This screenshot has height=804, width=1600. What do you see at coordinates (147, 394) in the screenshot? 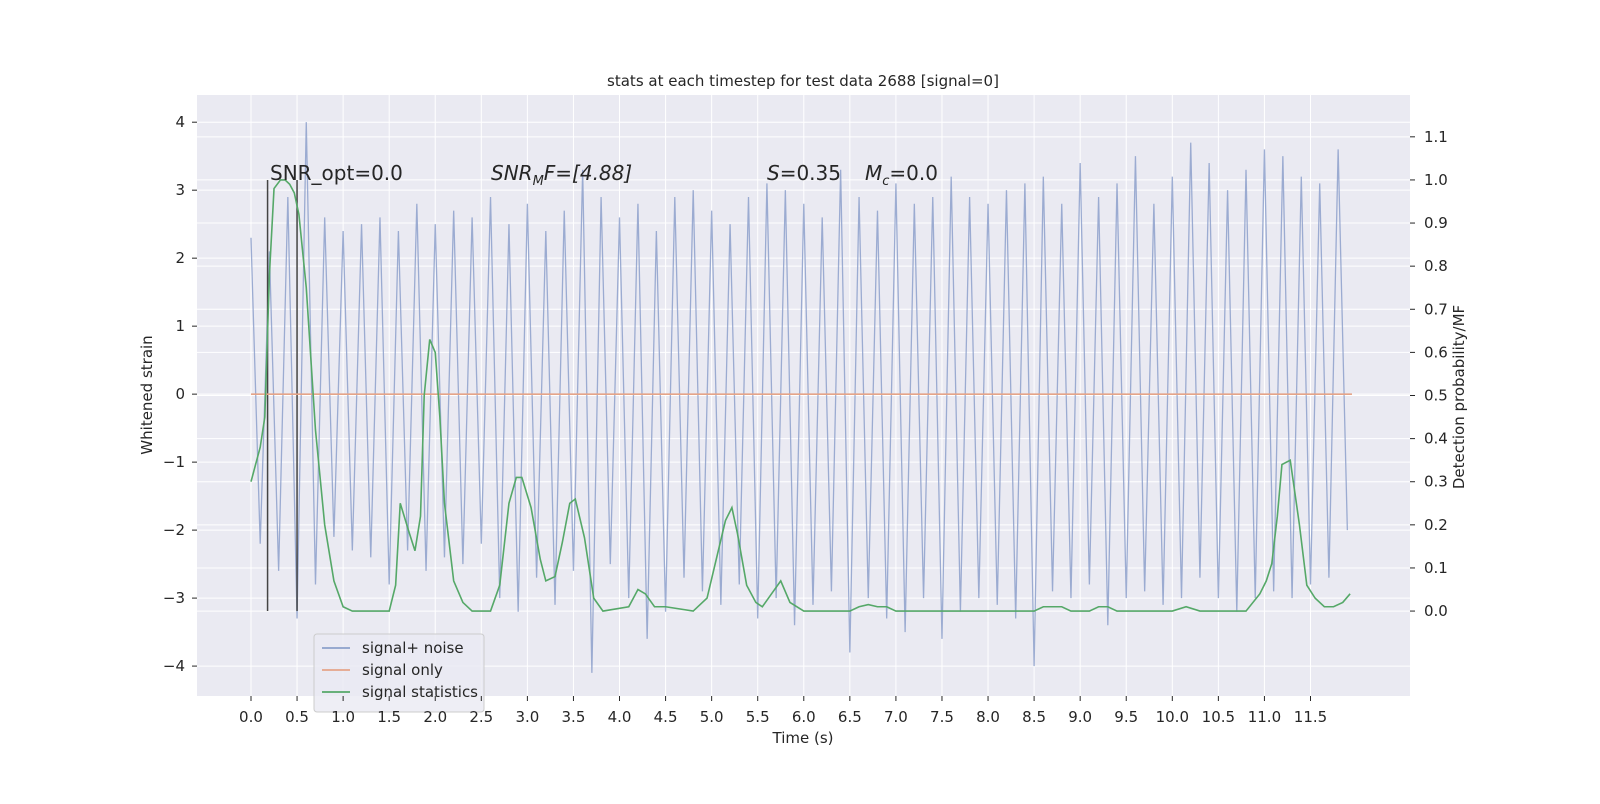
I see `y-axis-label: Whitened strain` at bounding box center [147, 394].